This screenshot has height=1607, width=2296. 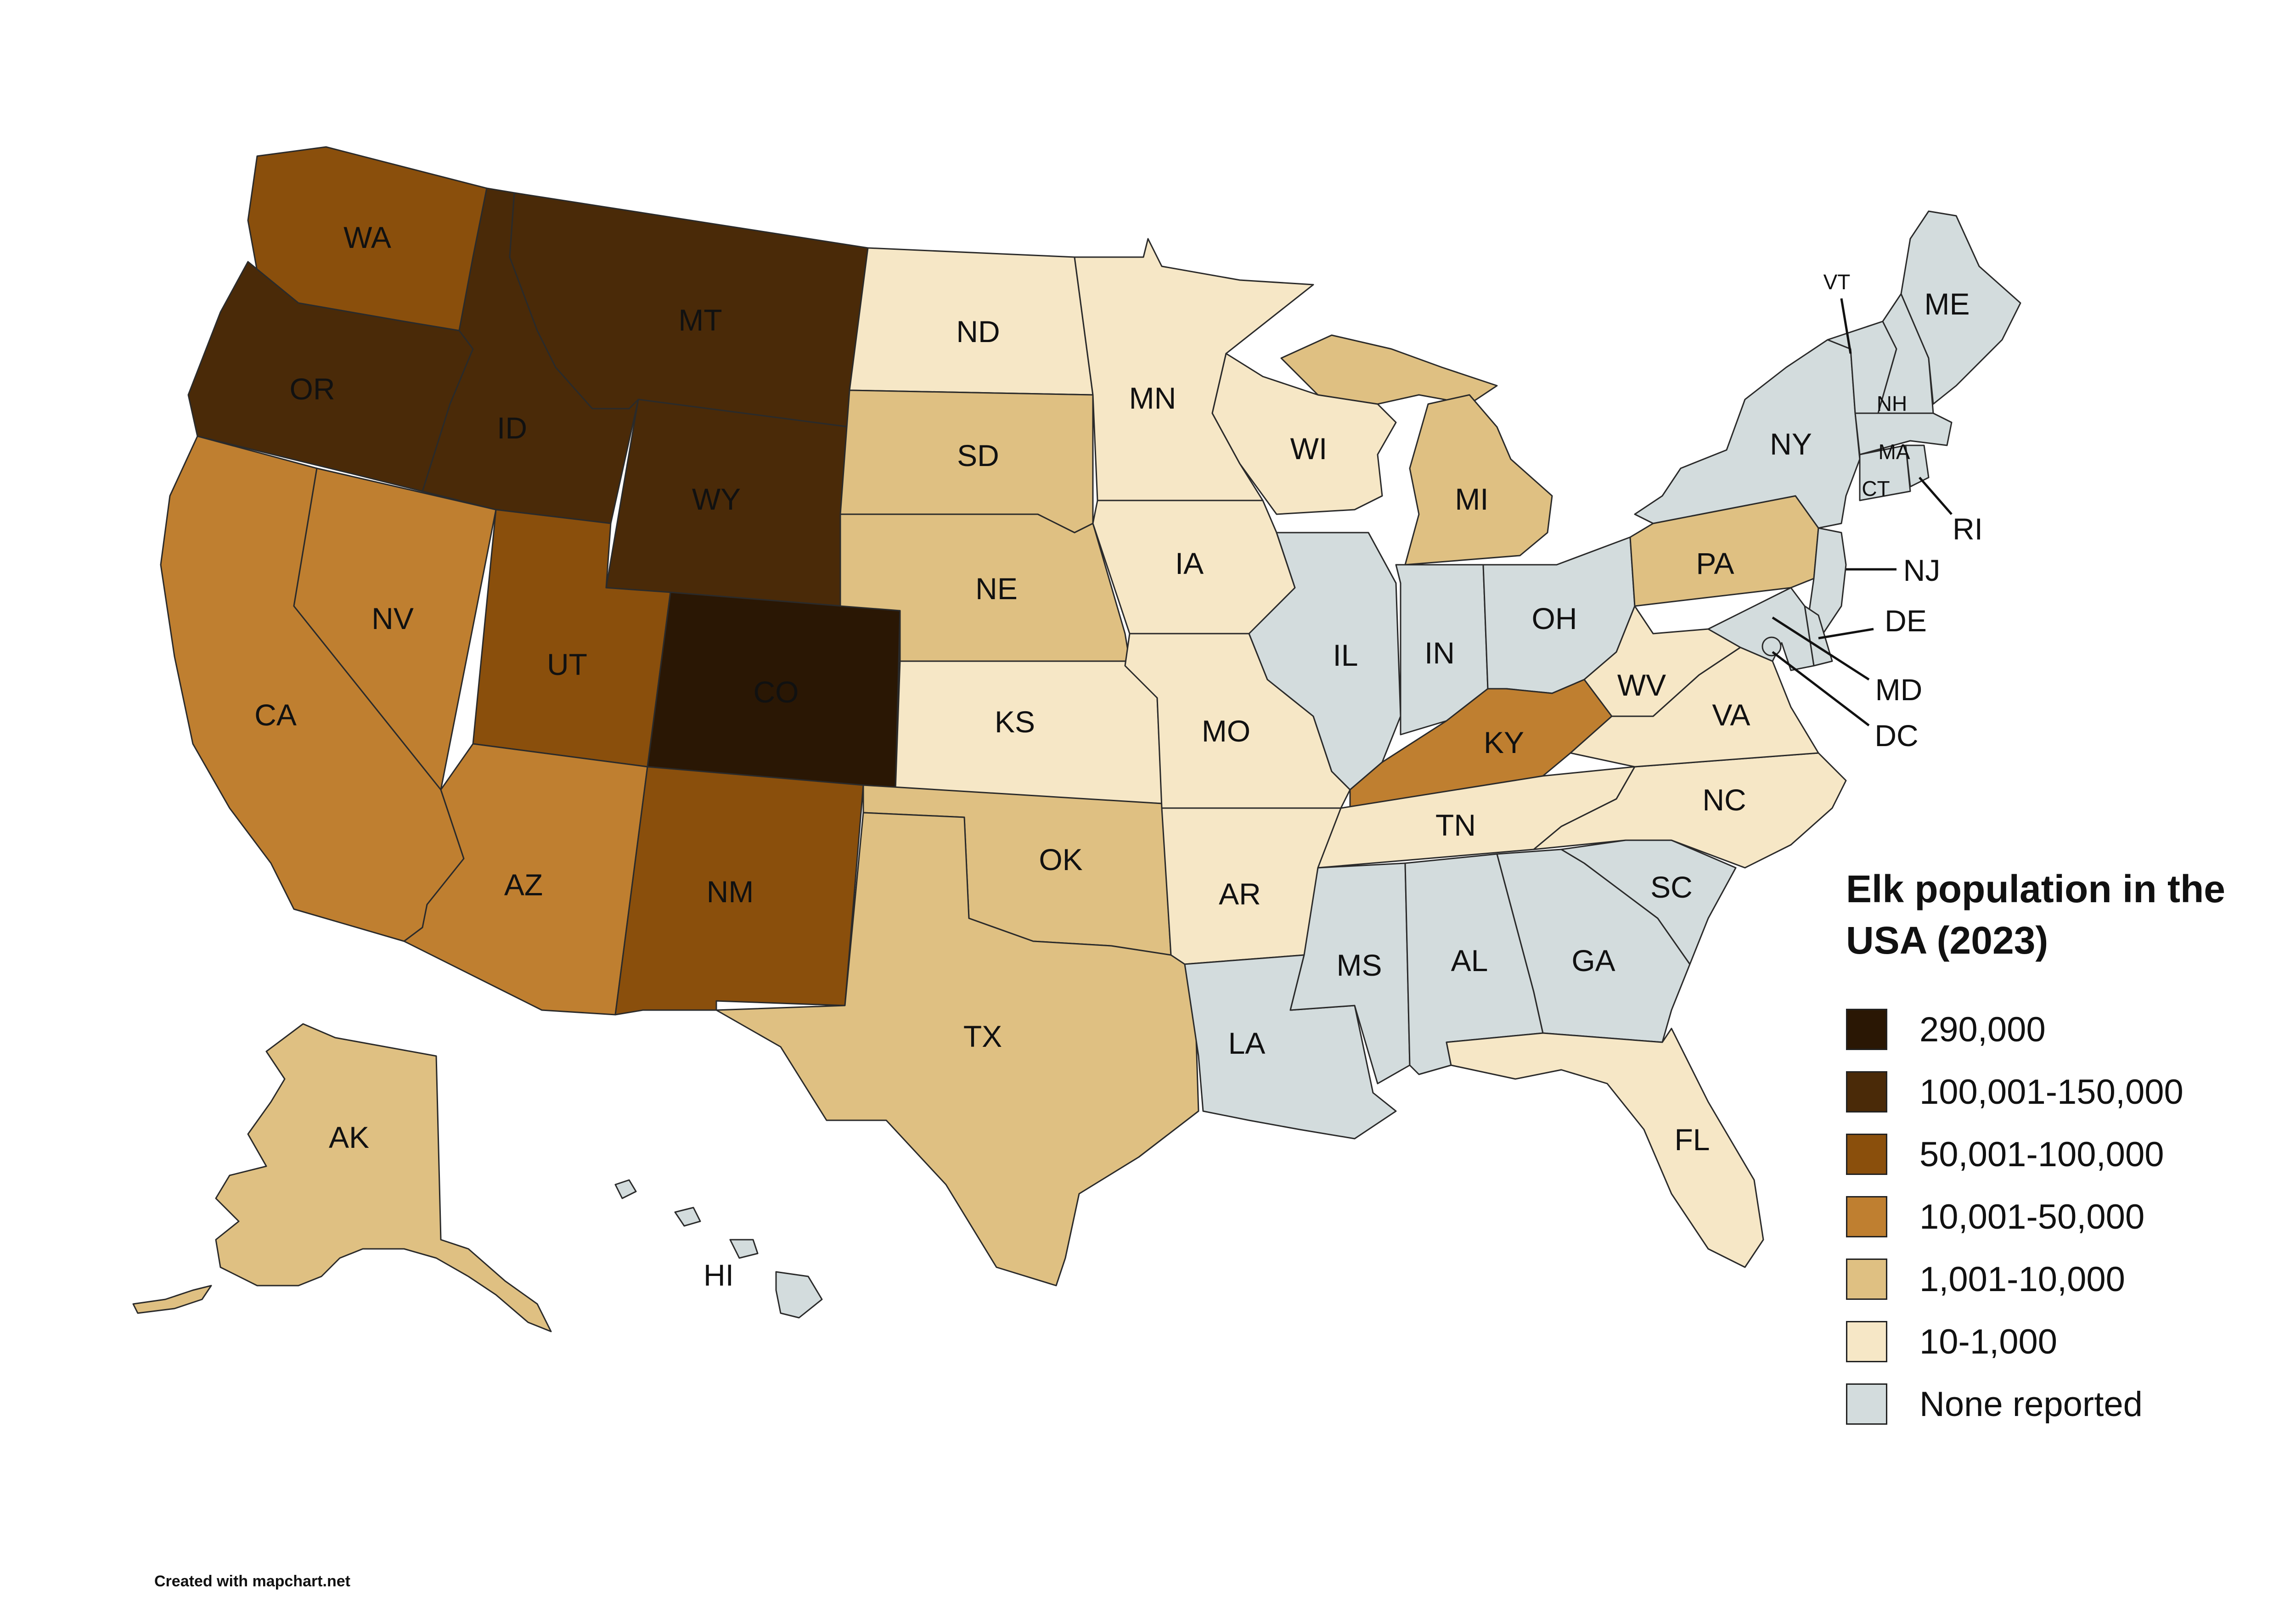 I want to click on legend-item-100001-150000: 100,001-150,000, so click(x=2067, y=1092).